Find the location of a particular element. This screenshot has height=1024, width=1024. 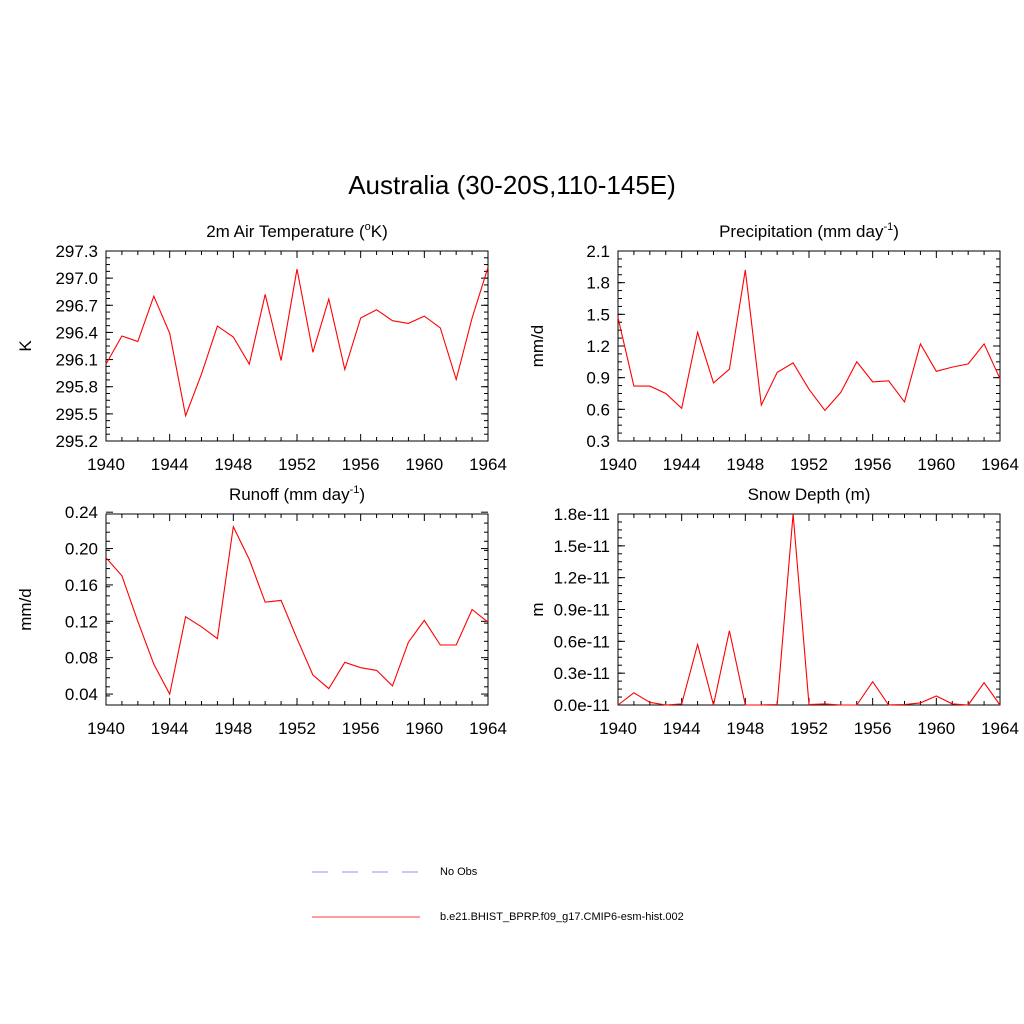

y-tick-label: 295.8 is located at coordinates (76, 387).